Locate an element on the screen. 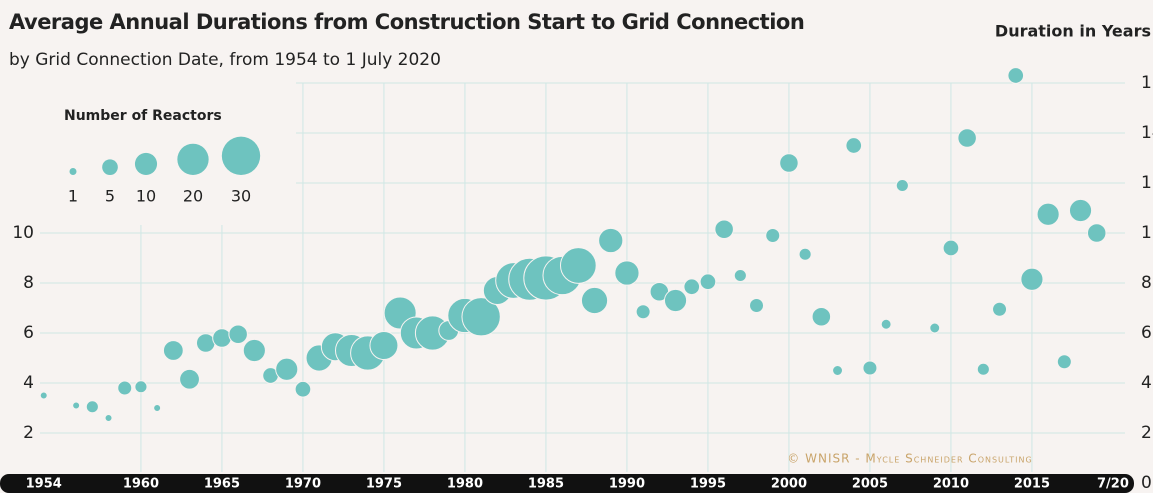  x-tick-label: 1970 is located at coordinates (303, 484).